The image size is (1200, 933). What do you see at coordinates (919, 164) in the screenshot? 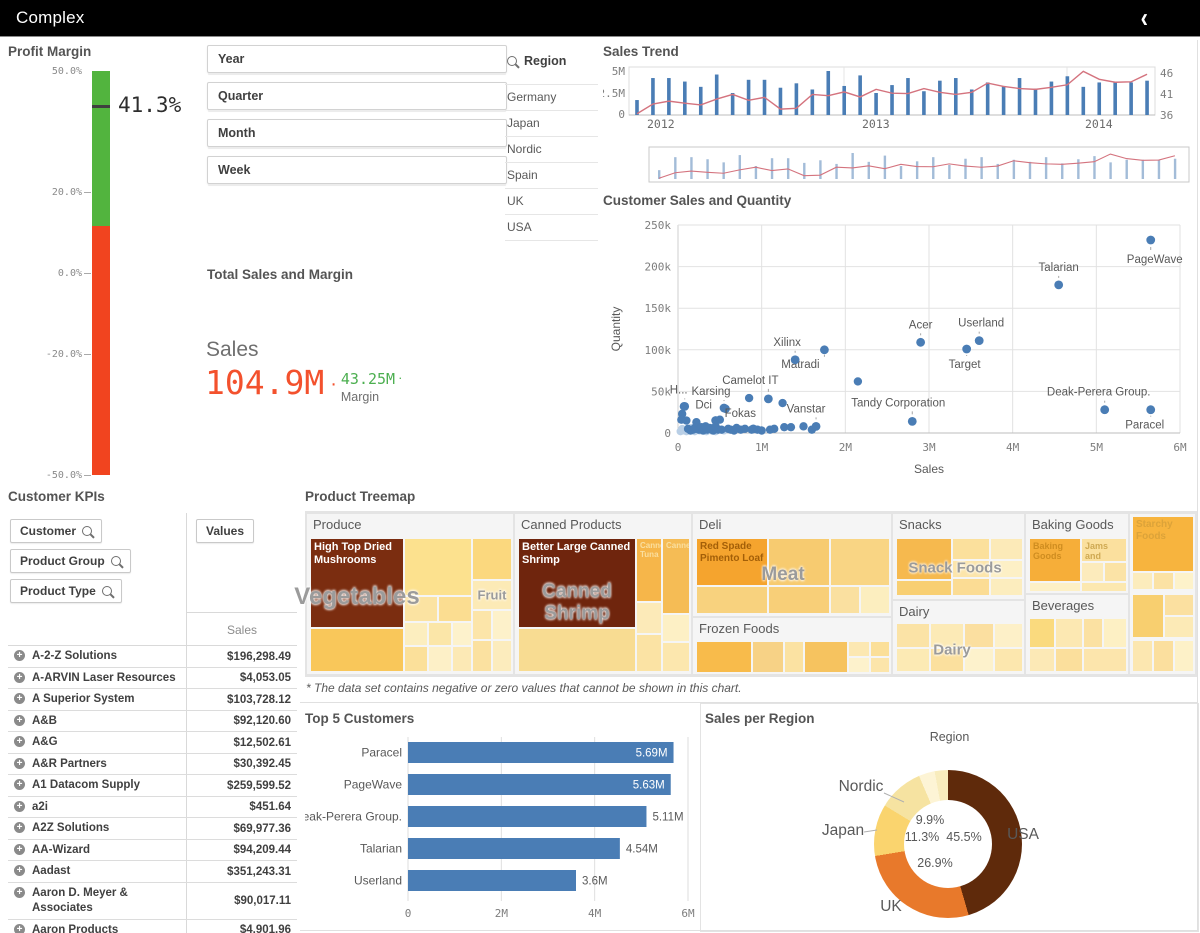
I see `navigator-frame` at bounding box center [919, 164].